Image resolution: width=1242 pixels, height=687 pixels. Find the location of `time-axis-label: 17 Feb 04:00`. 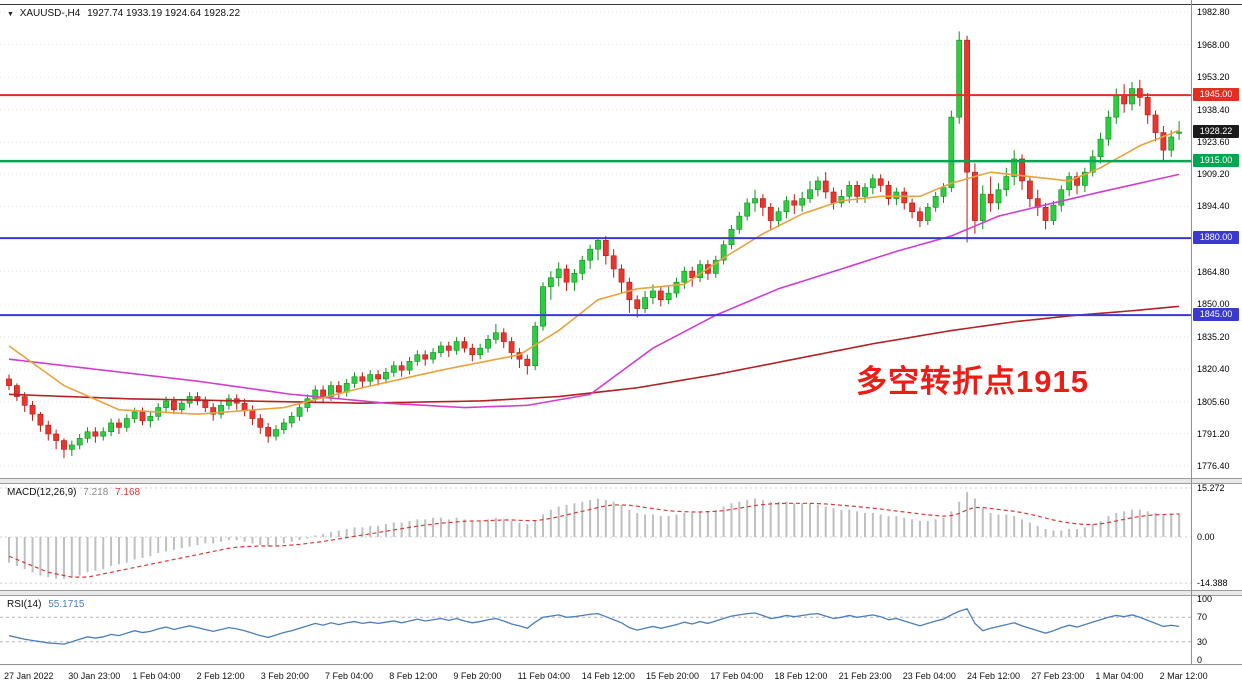

time-axis-label: 17 Feb 04:00 is located at coordinates (737, 676).